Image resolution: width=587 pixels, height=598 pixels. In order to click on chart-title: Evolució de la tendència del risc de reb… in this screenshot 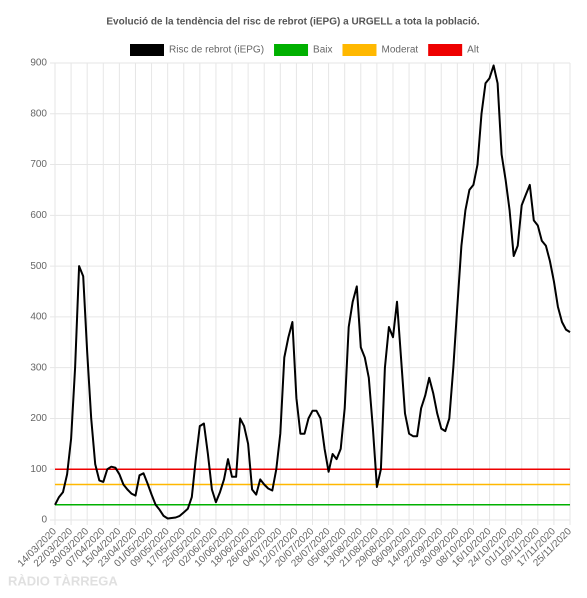, I will do `click(292, 22)`.